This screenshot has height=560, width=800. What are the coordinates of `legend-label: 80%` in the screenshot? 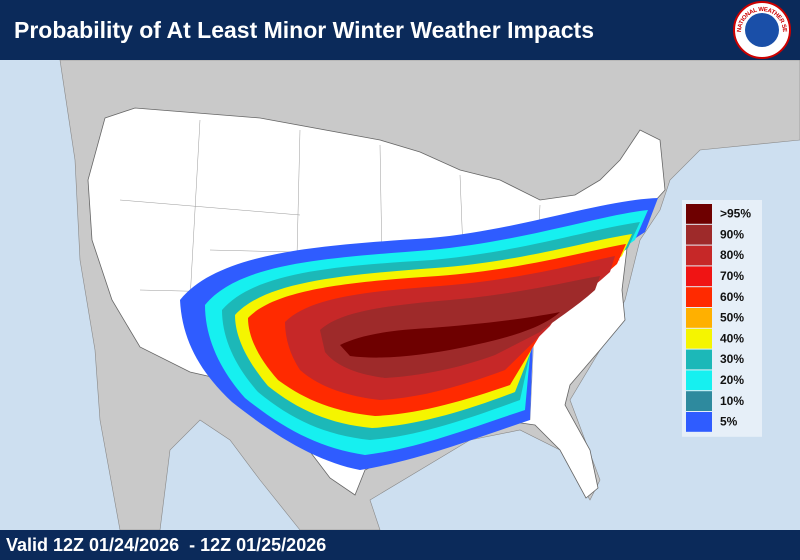 It's located at (732, 255).